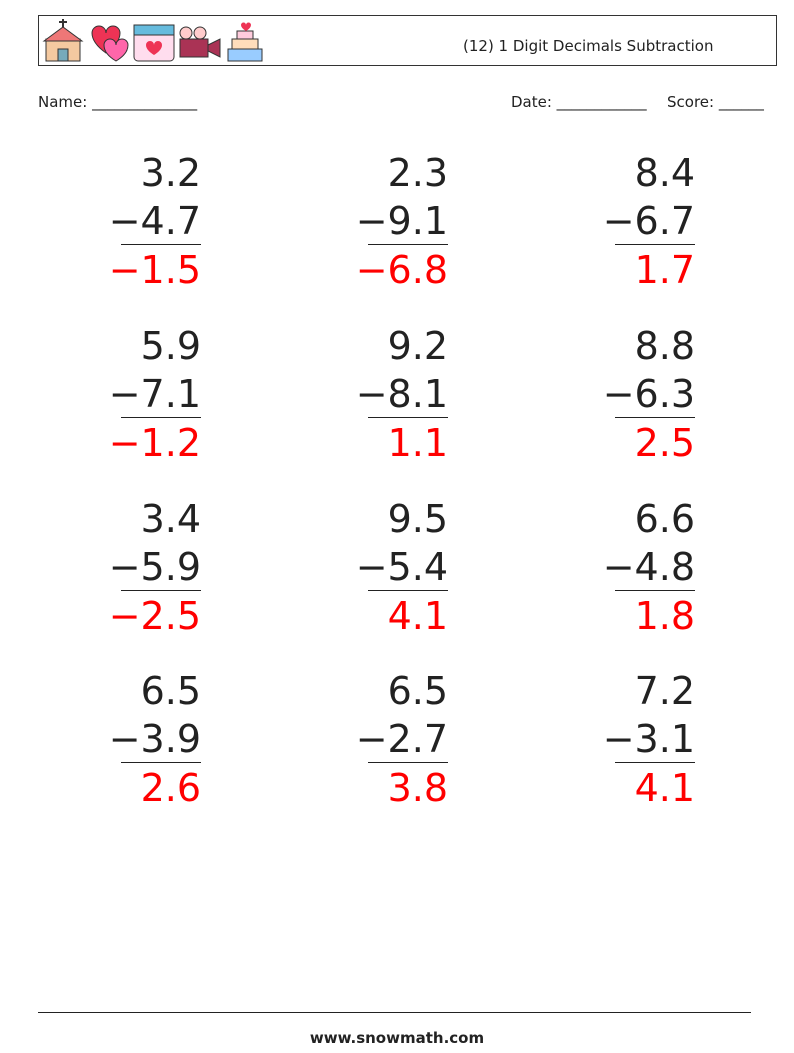  Describe the element at coordinates (579, 102) in the screenshot. I see `date-field: Date: ____________` at that location.